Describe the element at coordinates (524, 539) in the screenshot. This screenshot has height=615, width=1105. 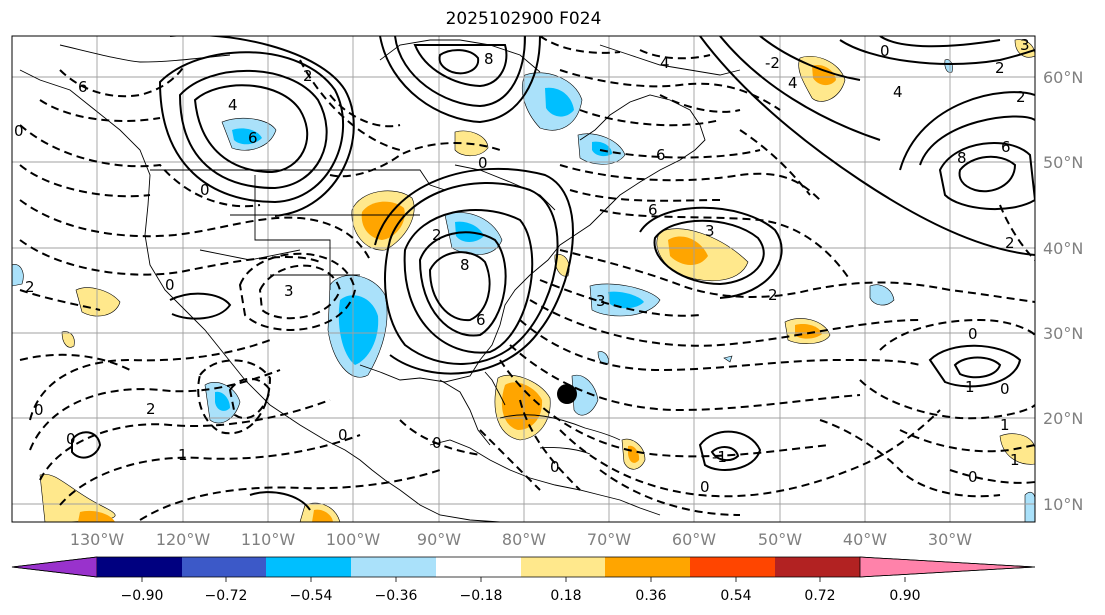
I see `lon-label: 80°W` at that location.